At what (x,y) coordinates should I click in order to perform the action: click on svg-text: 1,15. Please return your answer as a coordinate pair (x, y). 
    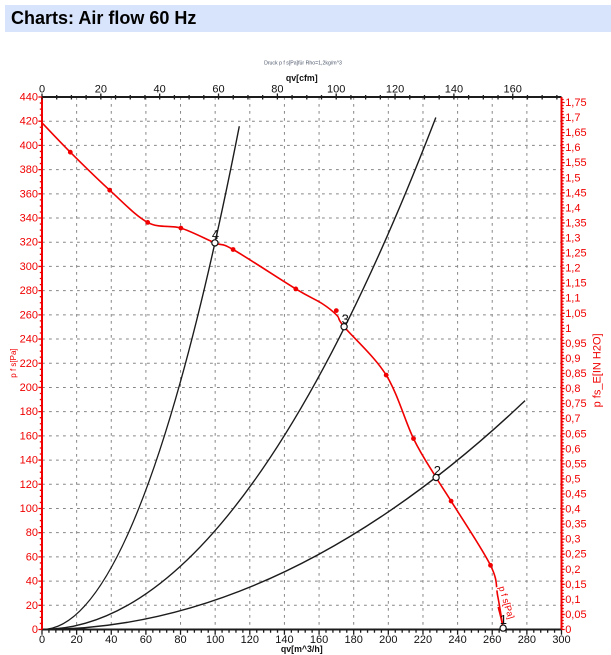
    Looking at the image, I should click on (575, 284).